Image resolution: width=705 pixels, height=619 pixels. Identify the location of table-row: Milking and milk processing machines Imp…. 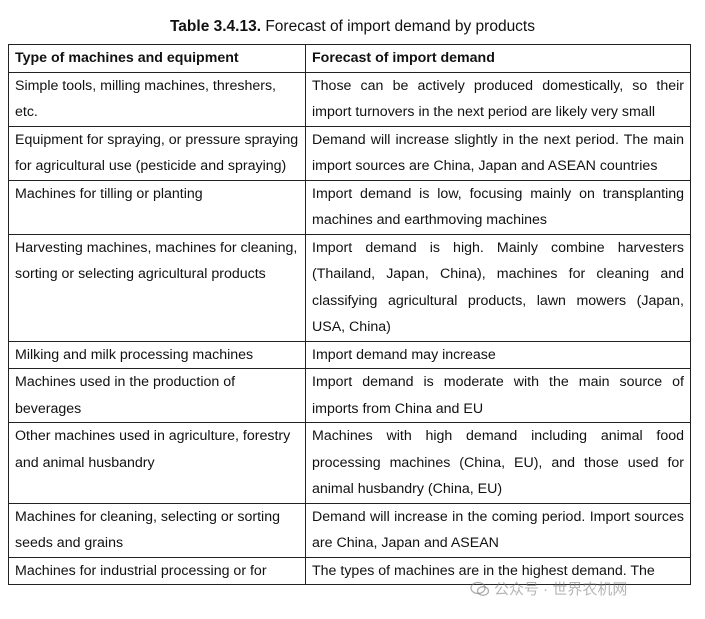
(349, 354).